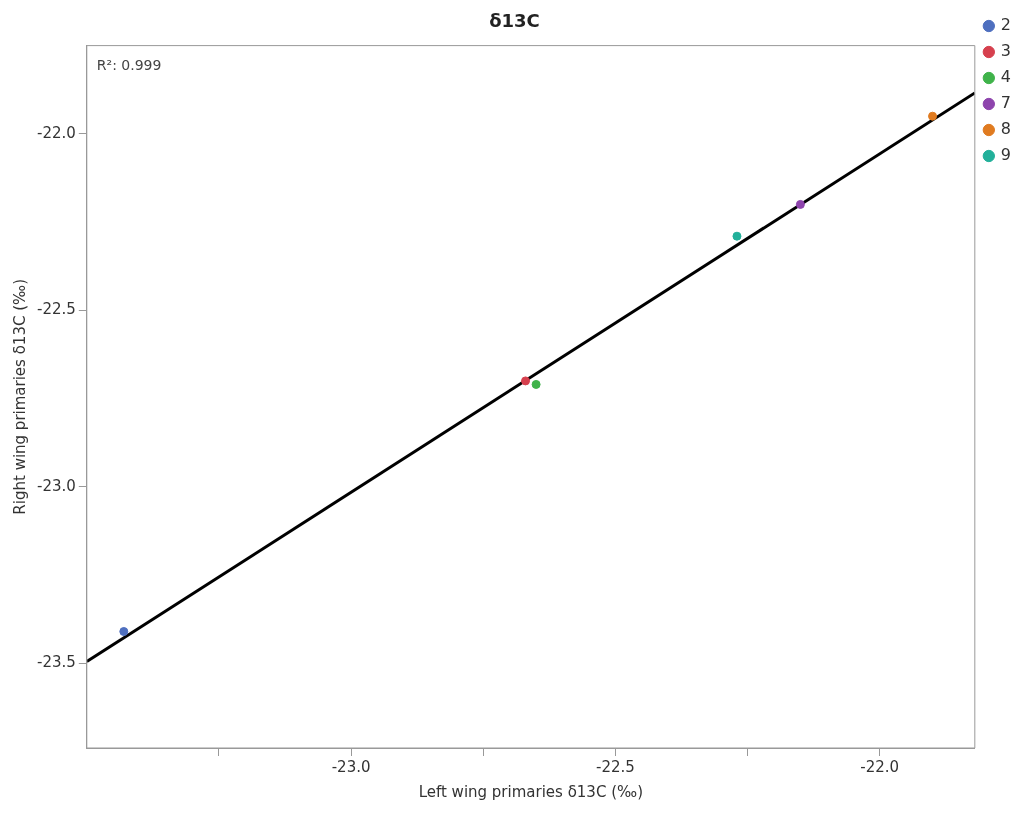 The width and height of the screenshot is (1029, 820). What do you see at coordinates (19, 396) in the screenshot?
I see `y-axis-title: Right wing primaries δ13C (‰)` at bounding box center [19, 396].